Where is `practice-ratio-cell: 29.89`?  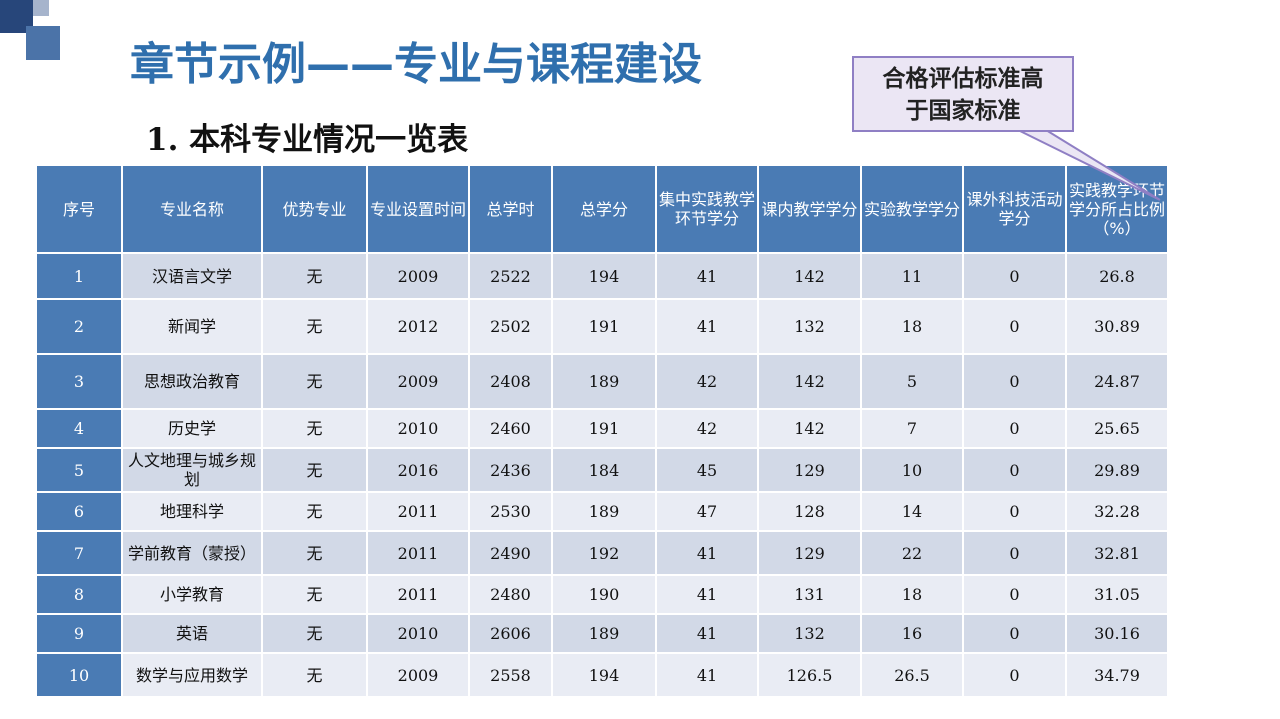 practice-ratio-cell: 29.89 is located at coordinates (1117, 470).